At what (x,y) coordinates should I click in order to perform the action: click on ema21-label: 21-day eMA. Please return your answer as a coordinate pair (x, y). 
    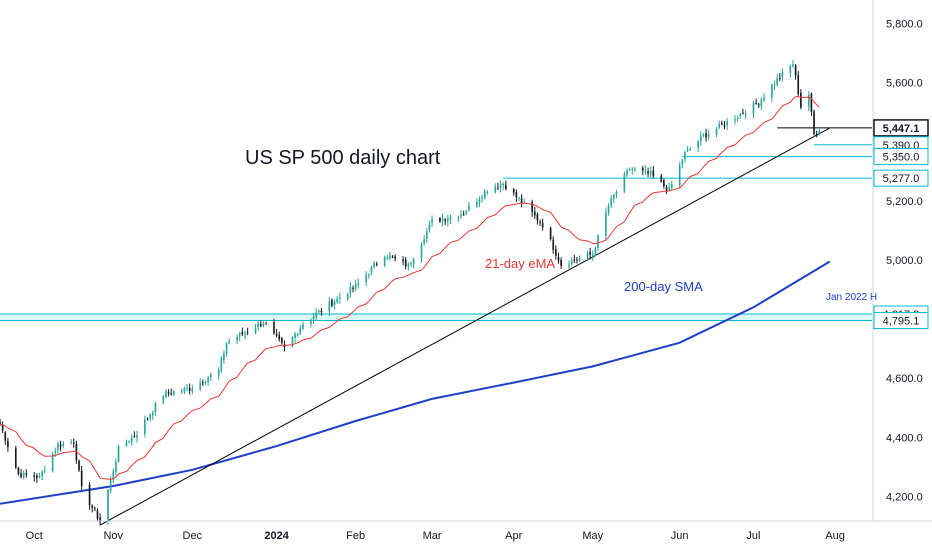
    Looking at the image, I should click on (520, 263).